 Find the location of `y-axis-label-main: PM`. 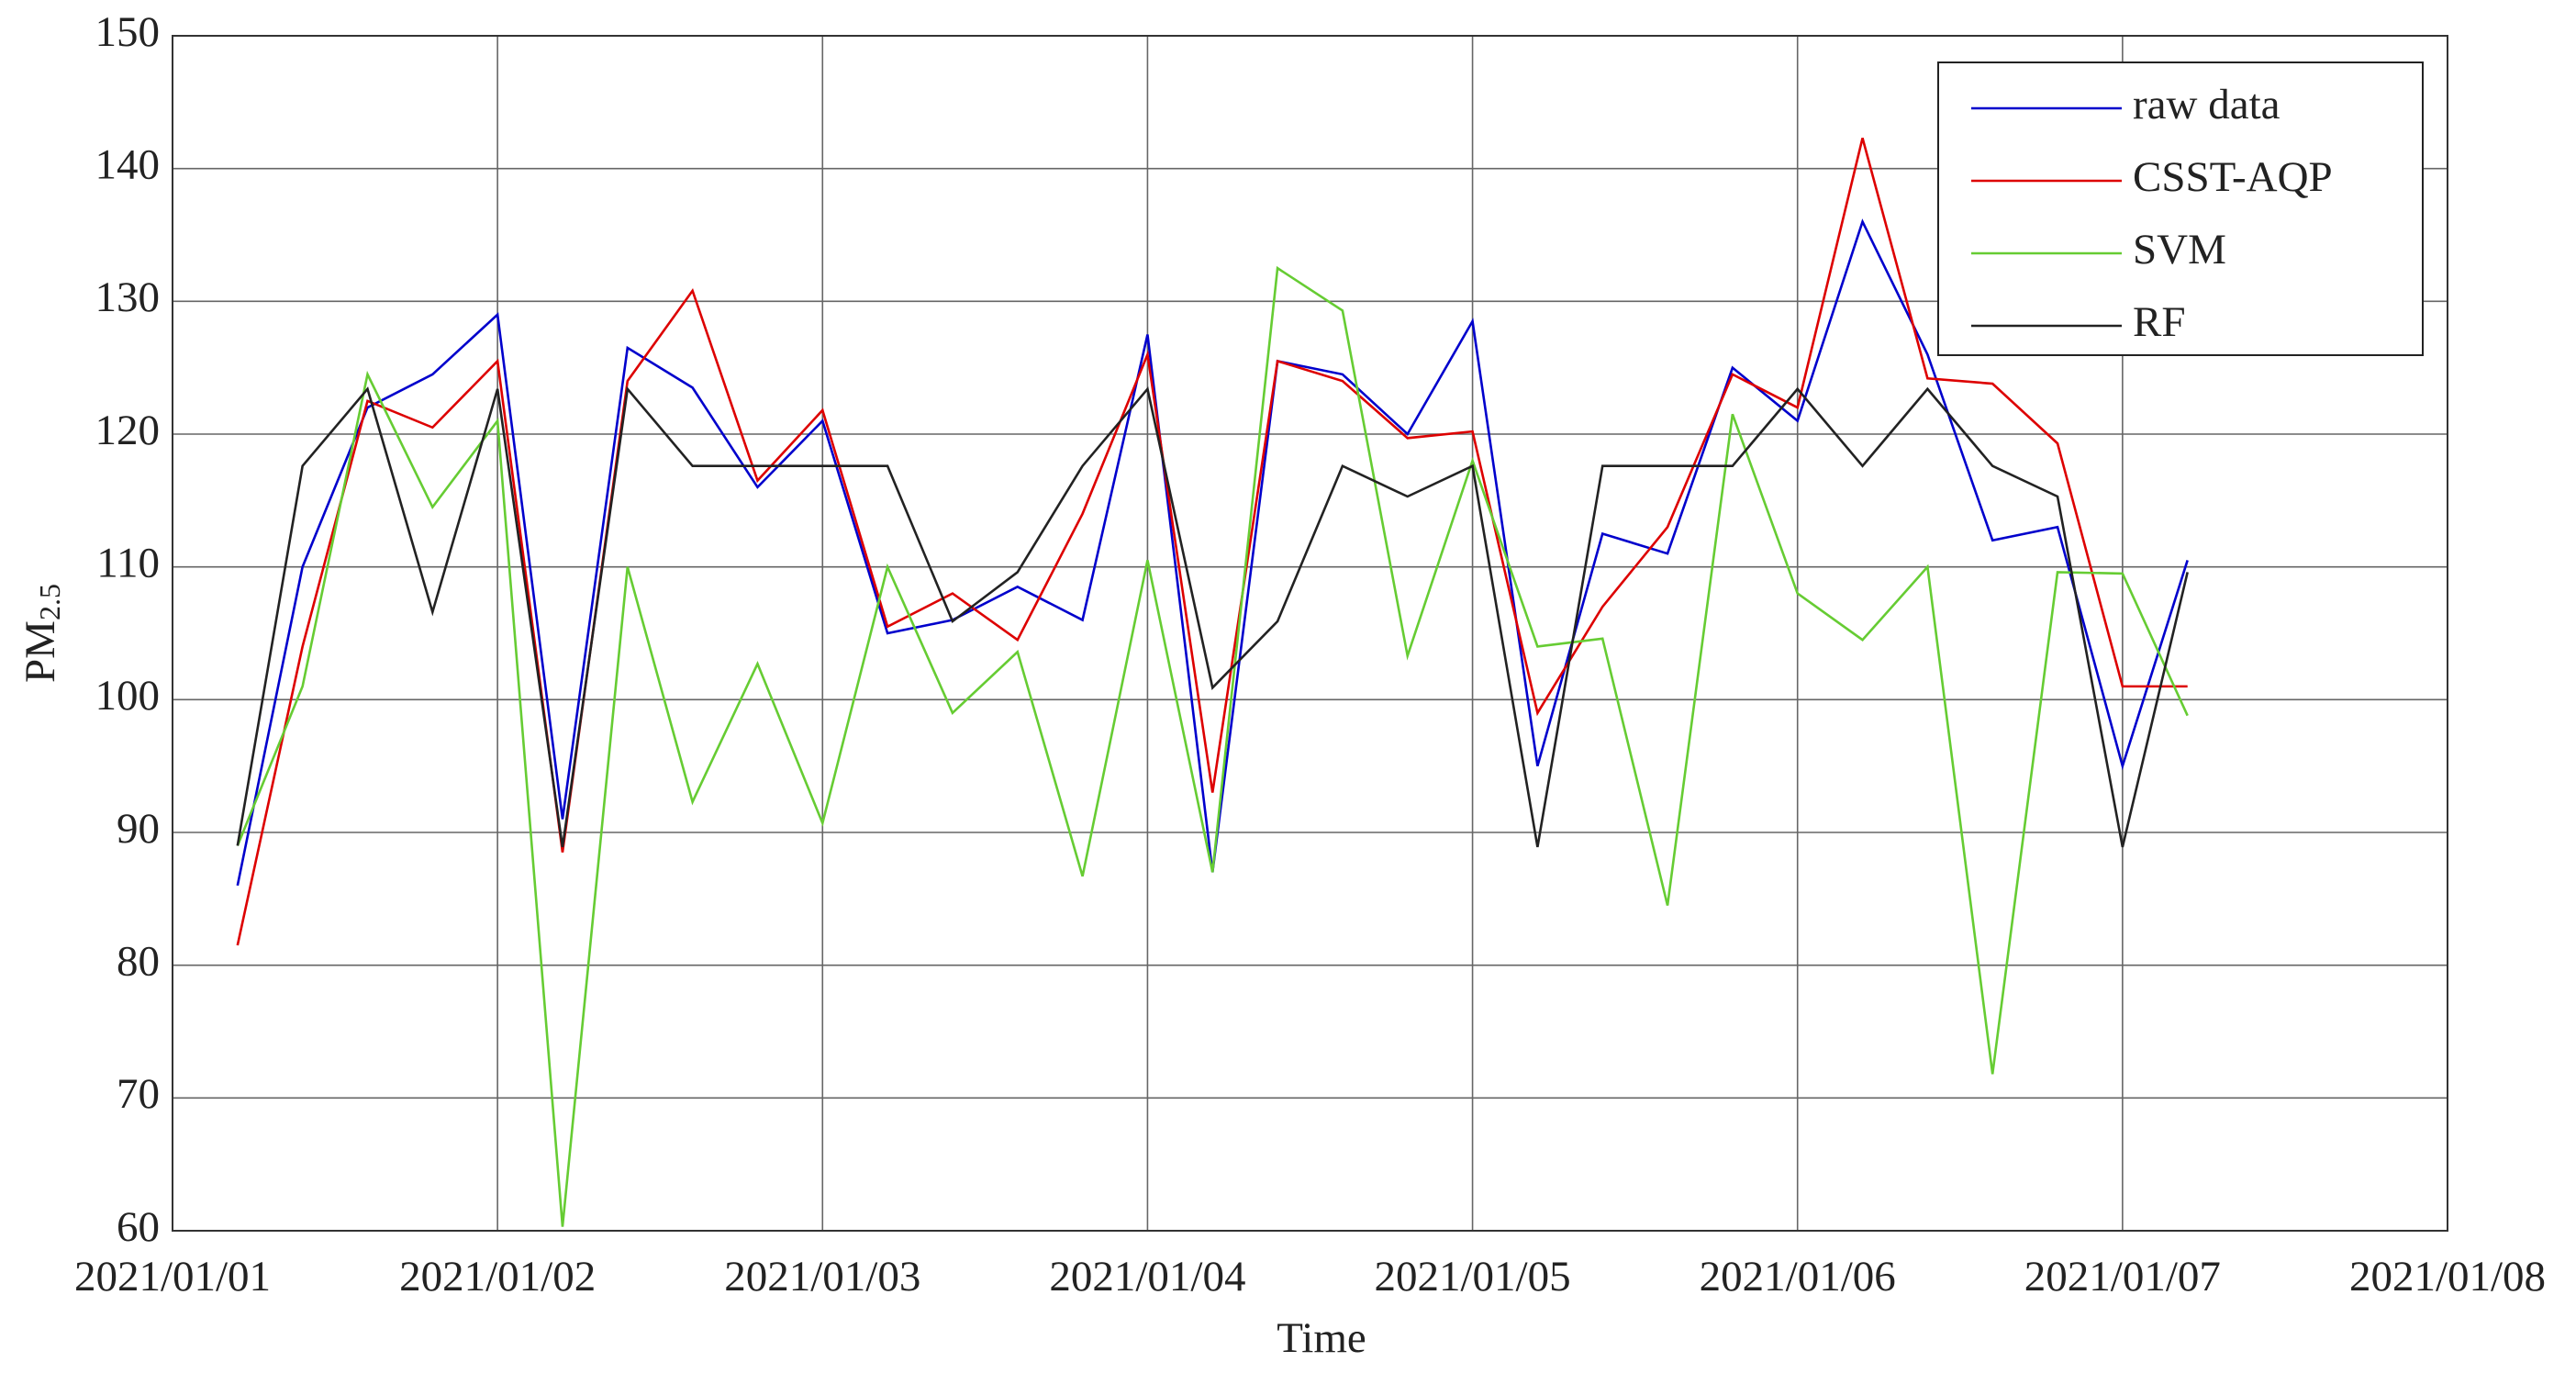

y-axis-label-main: PM is located at coordinates (40, 651).